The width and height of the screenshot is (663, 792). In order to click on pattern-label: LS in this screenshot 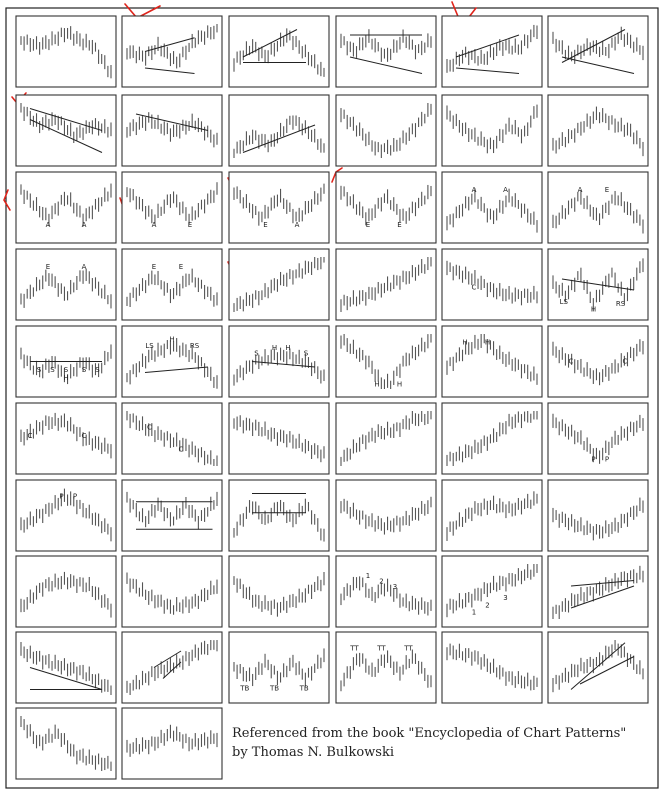, I will do `click(149, 346)`.